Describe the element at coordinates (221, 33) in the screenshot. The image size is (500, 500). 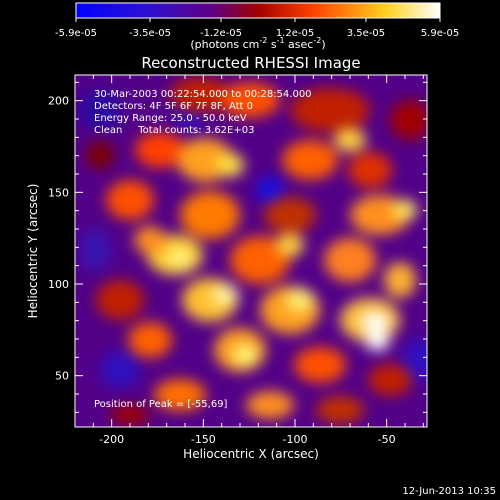
I see `colorbar-tick-label: -1.2e-05` at that location.